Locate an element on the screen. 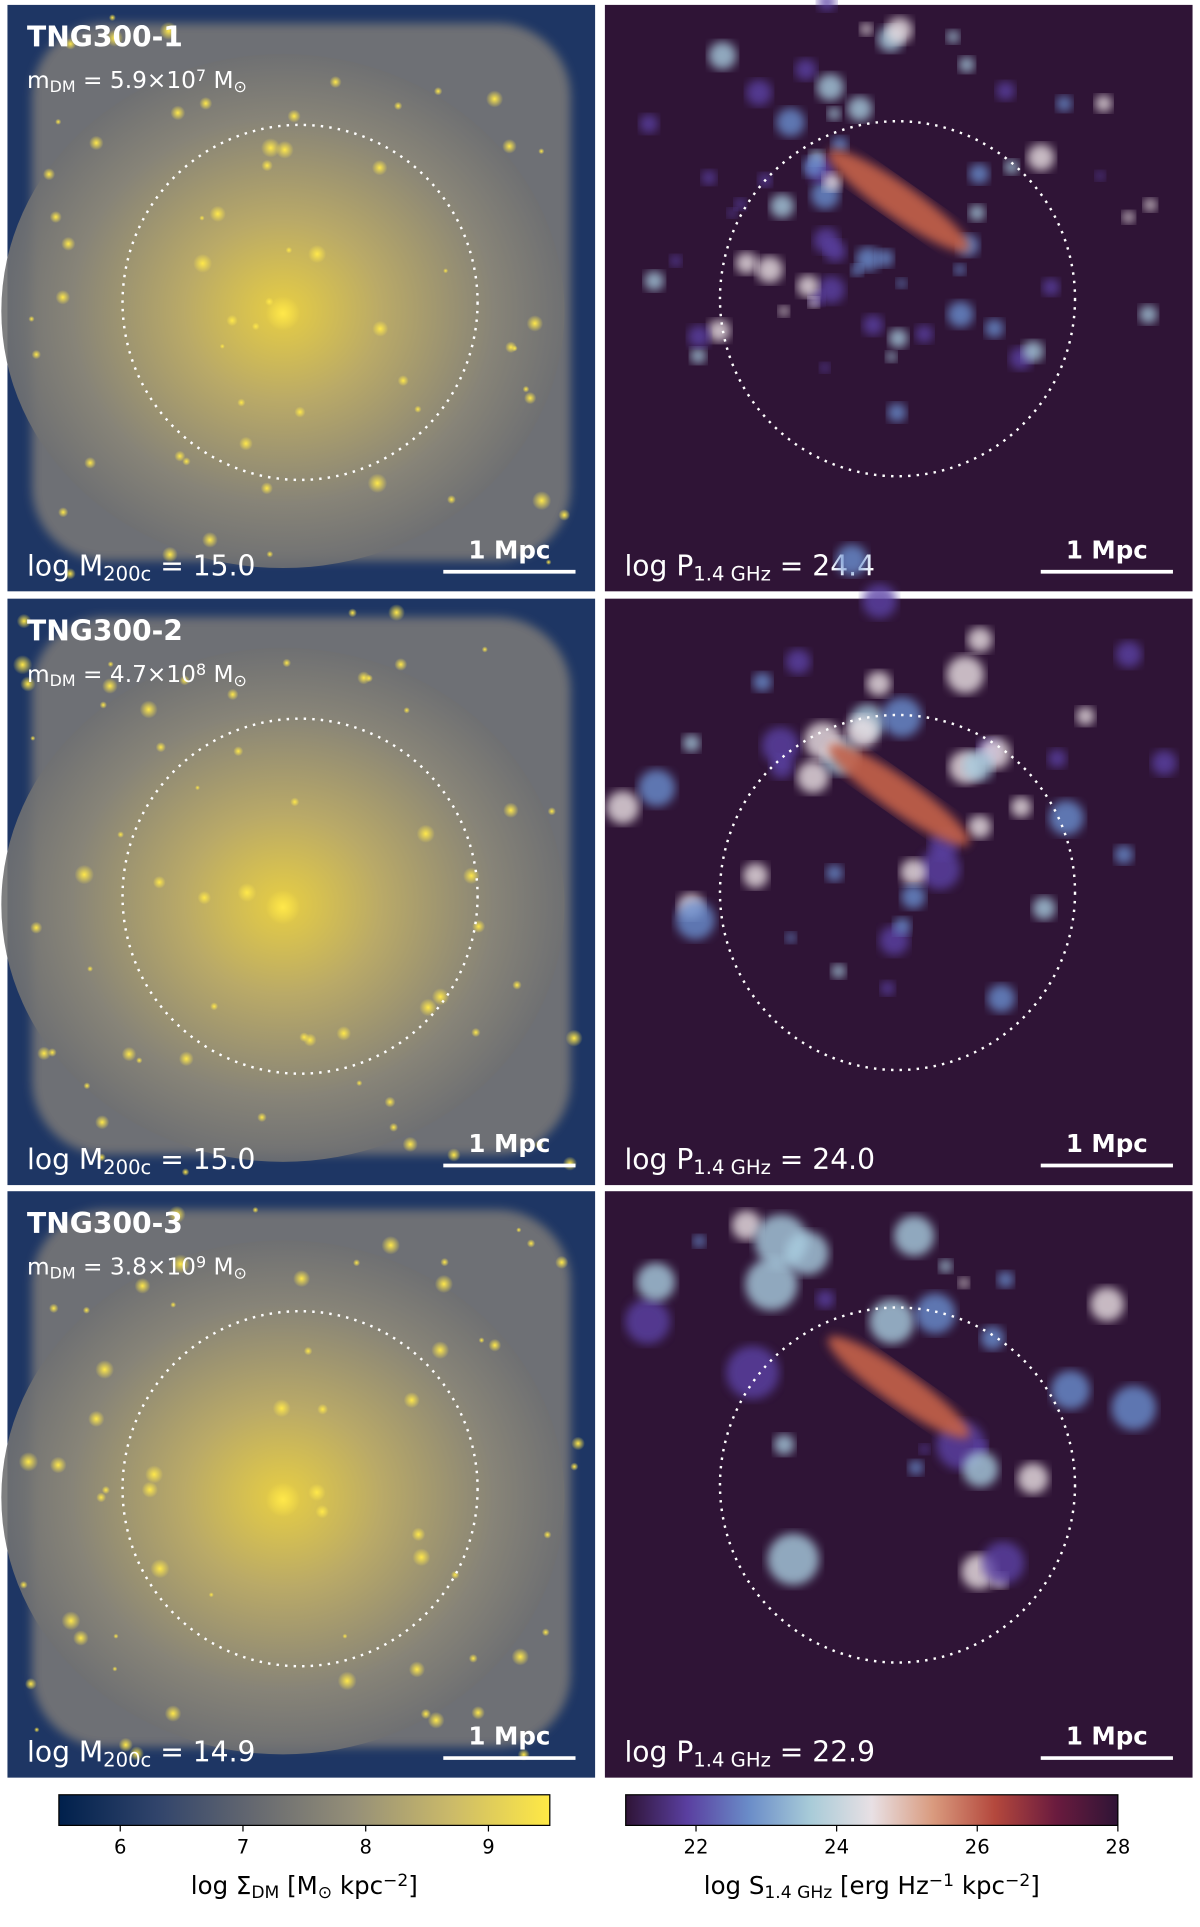  halo-mass: log M200c = 15.0 is located at coordinates (141, 1161).